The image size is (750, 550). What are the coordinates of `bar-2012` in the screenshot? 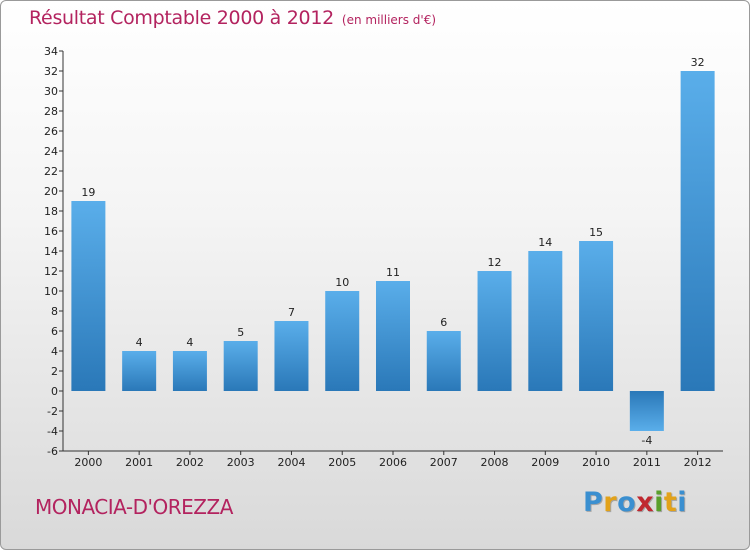 It's located at (697, 231).